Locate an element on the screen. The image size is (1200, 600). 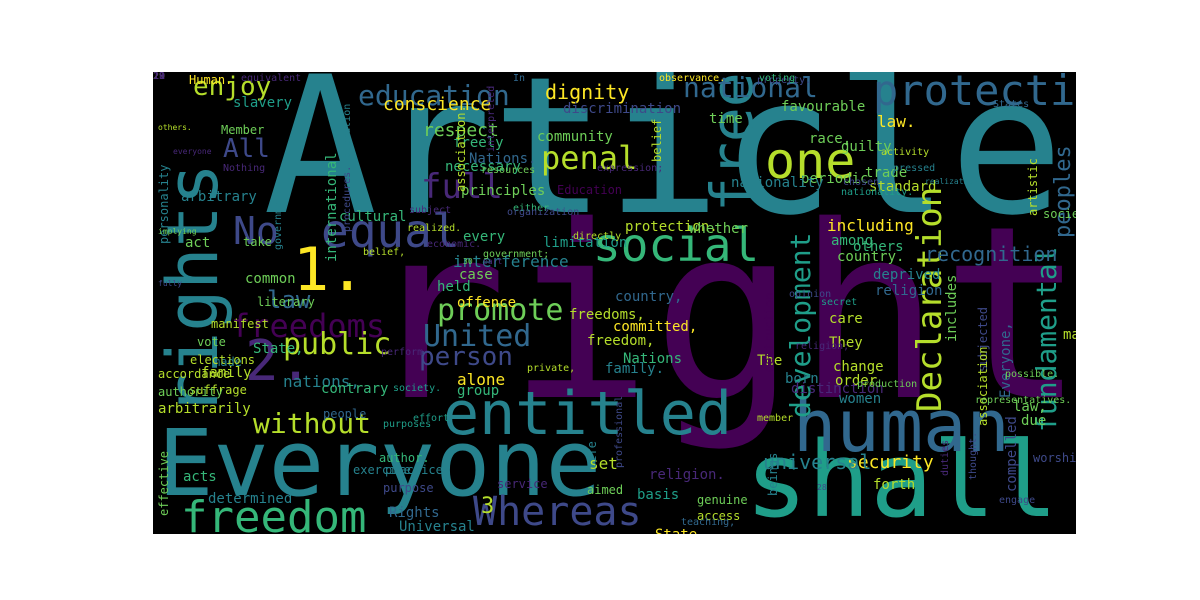
word-vote: vote is located at coordinates (211, 342).